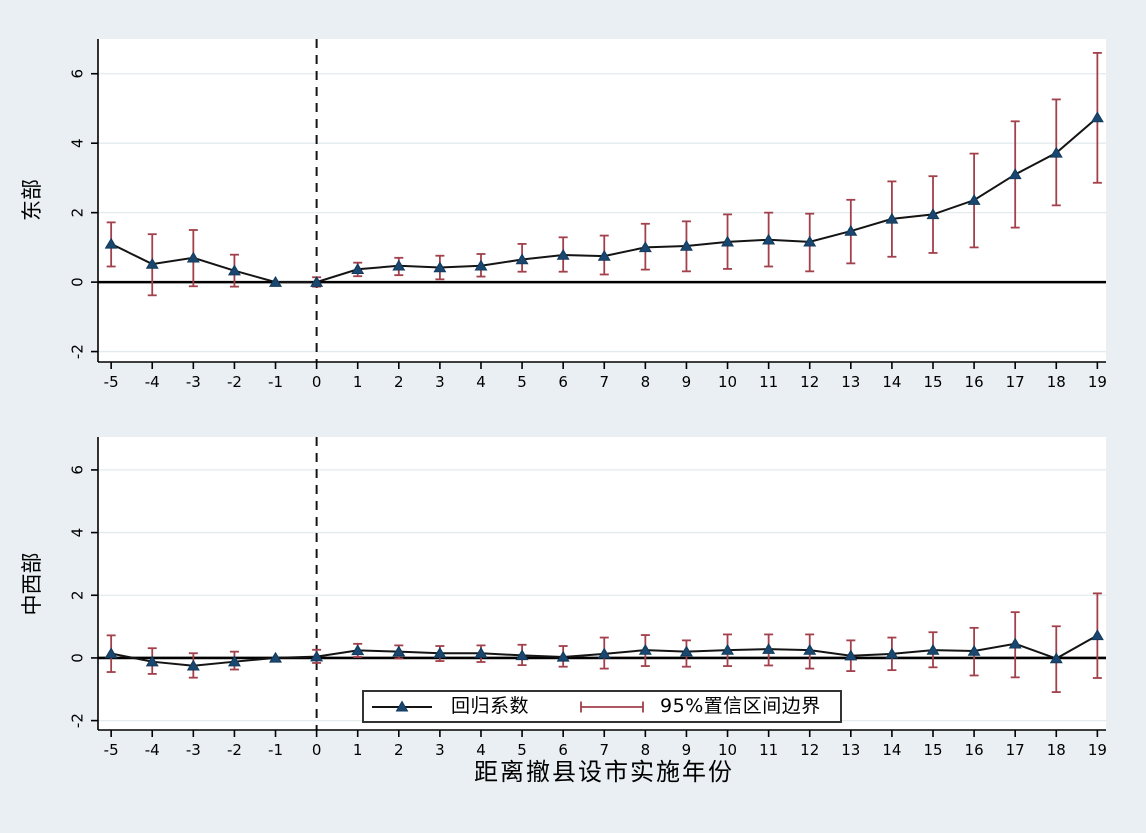 This screenshot has width=1146, height=833. What do you see at coordinates (604, 772) in the screenshot?
I see `x-axis-title: 距离撤县设市实施年份` at bounding box center [604, 772].